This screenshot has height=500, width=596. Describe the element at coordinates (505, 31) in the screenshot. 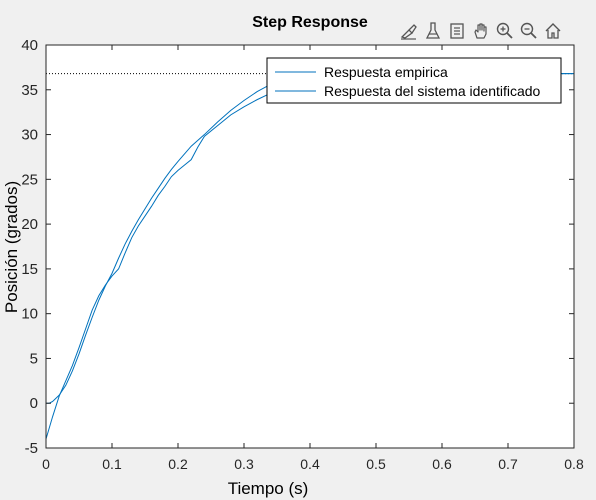

I see `zoom-in-icon` at that location.